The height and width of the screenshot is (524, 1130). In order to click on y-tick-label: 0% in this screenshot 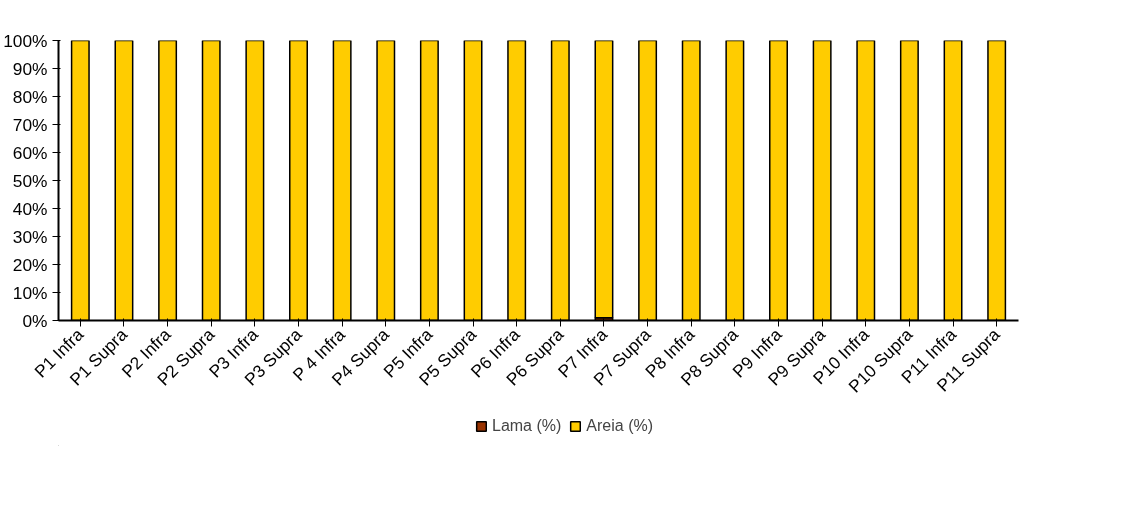, I will do `click(35, 320)`.